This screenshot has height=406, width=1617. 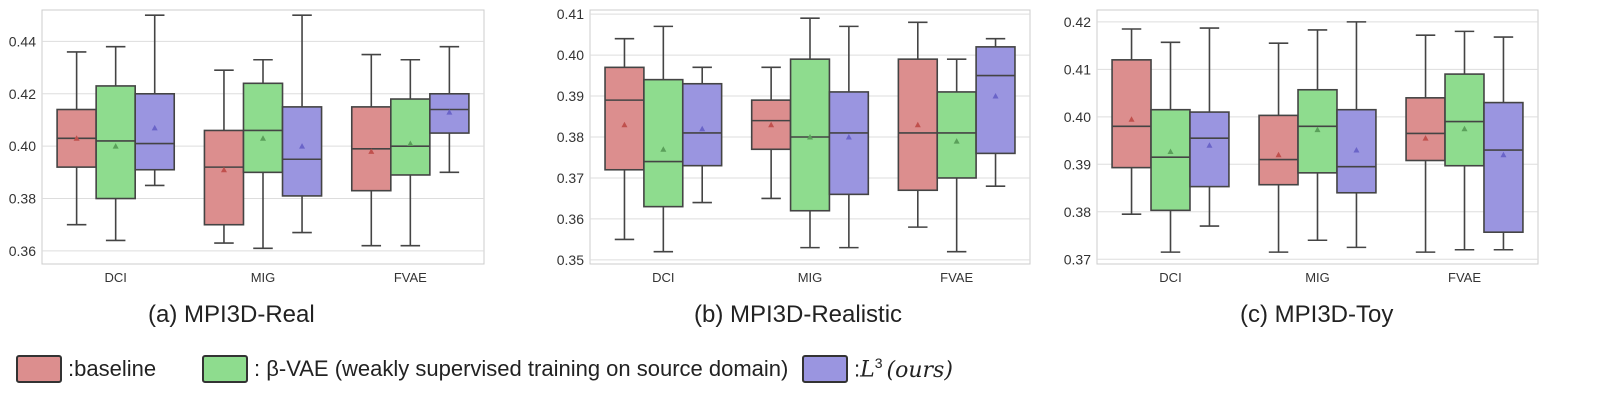 What do you see at coordinates (867, 370) in the screenshot?
I see `legend-l3-letter: L` at bounding box center [867, 370].